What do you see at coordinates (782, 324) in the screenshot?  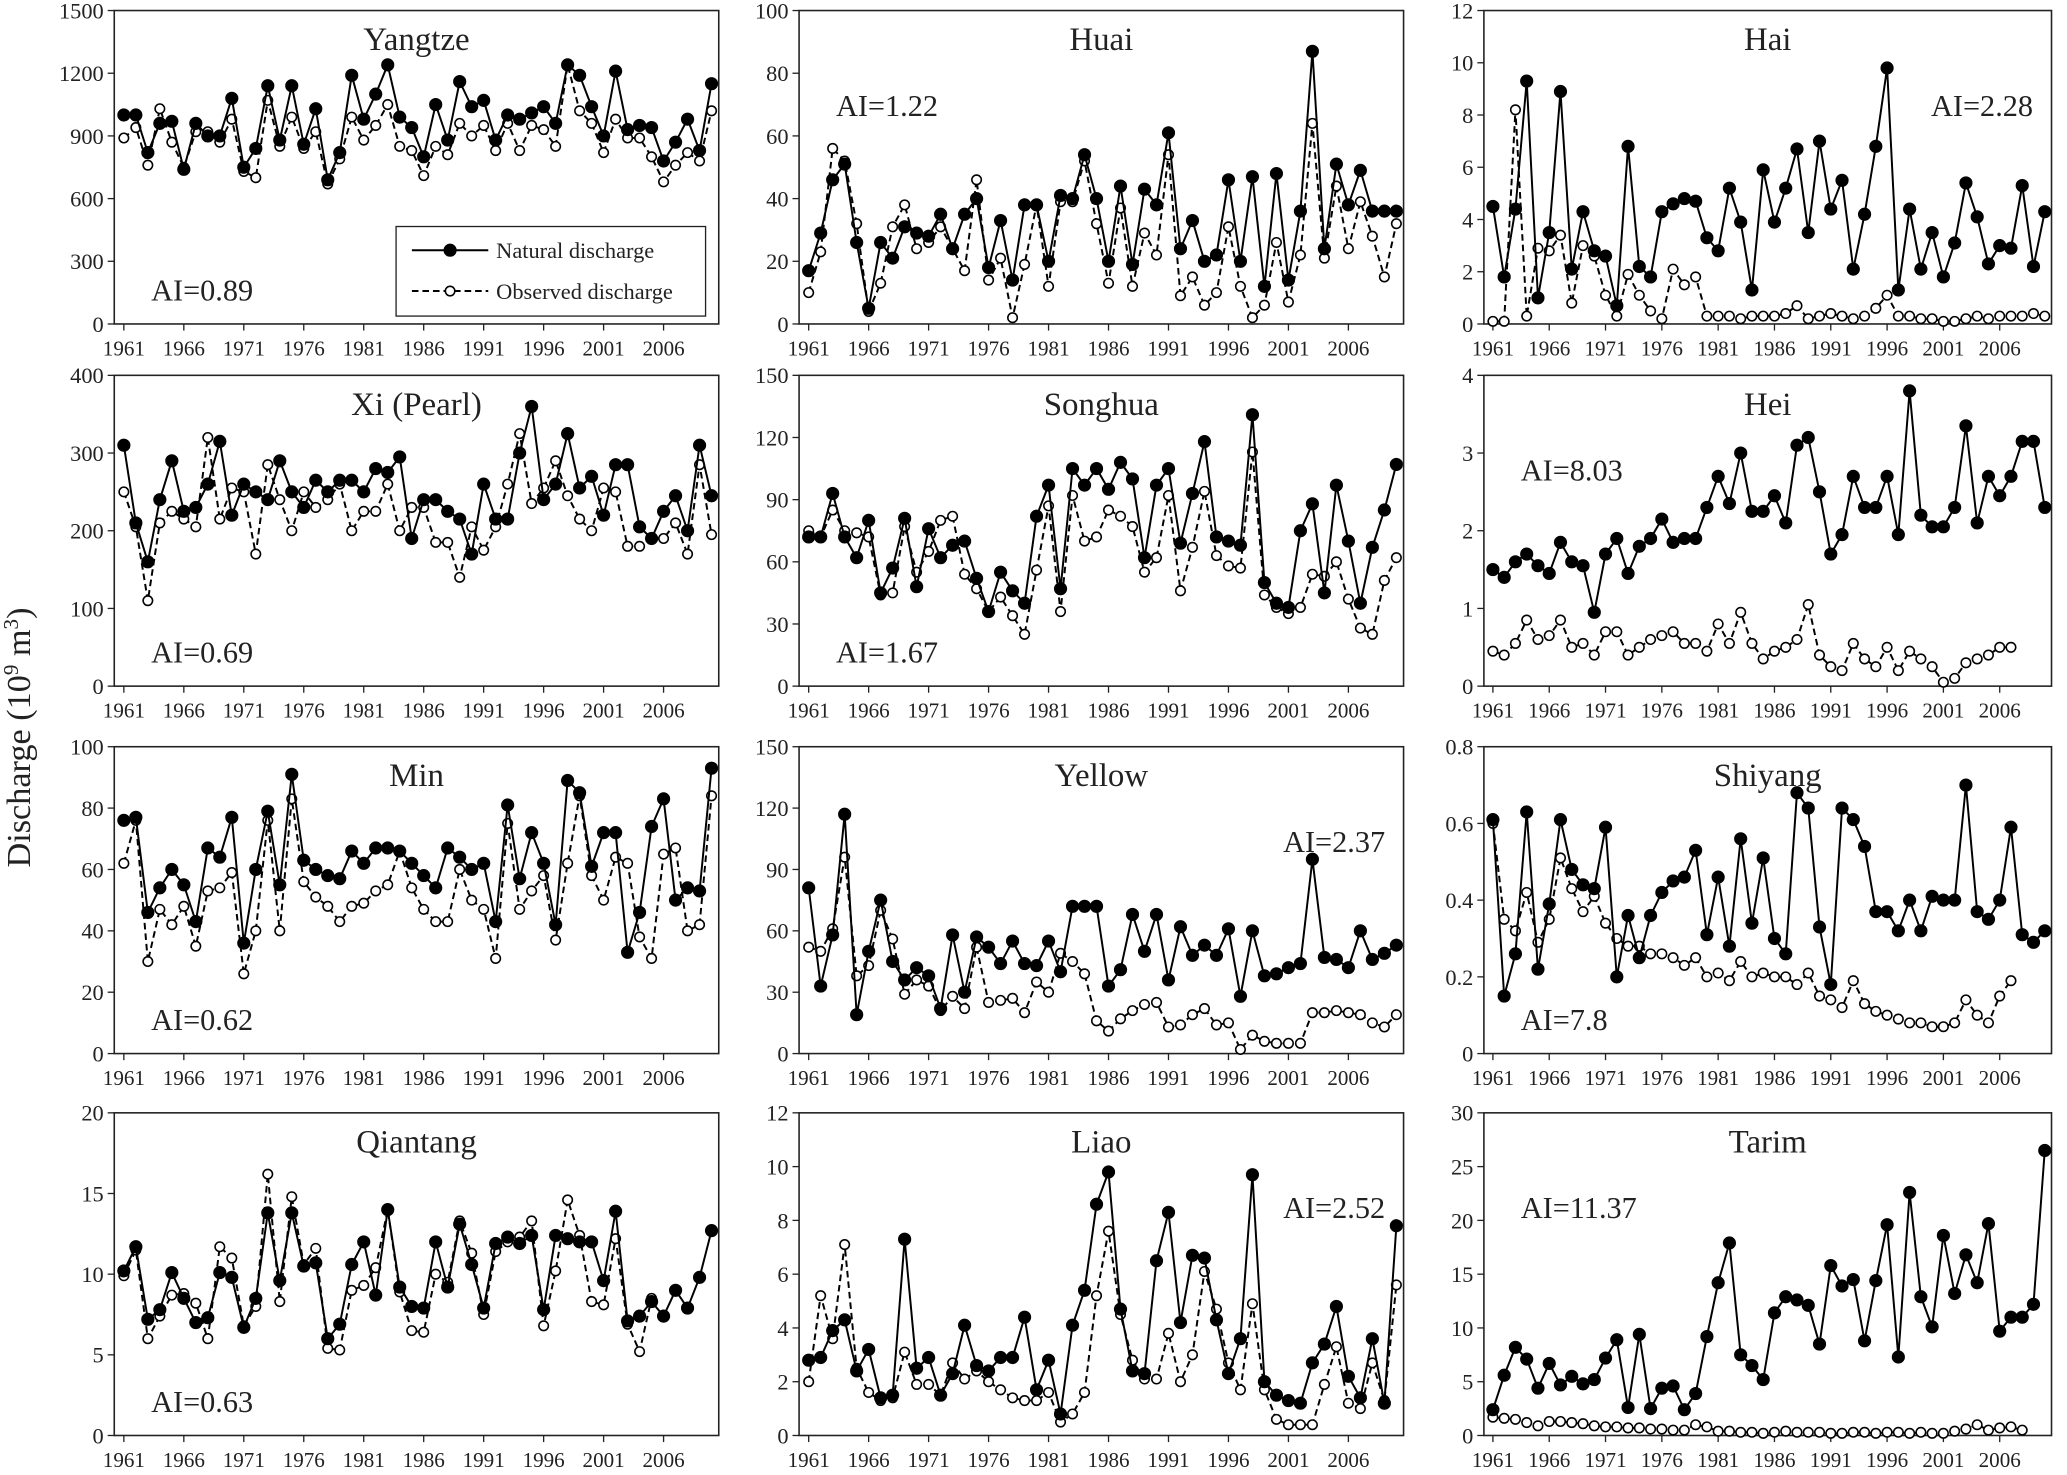 I see `y-tick-label: 0` at bounding box center [782, 324].